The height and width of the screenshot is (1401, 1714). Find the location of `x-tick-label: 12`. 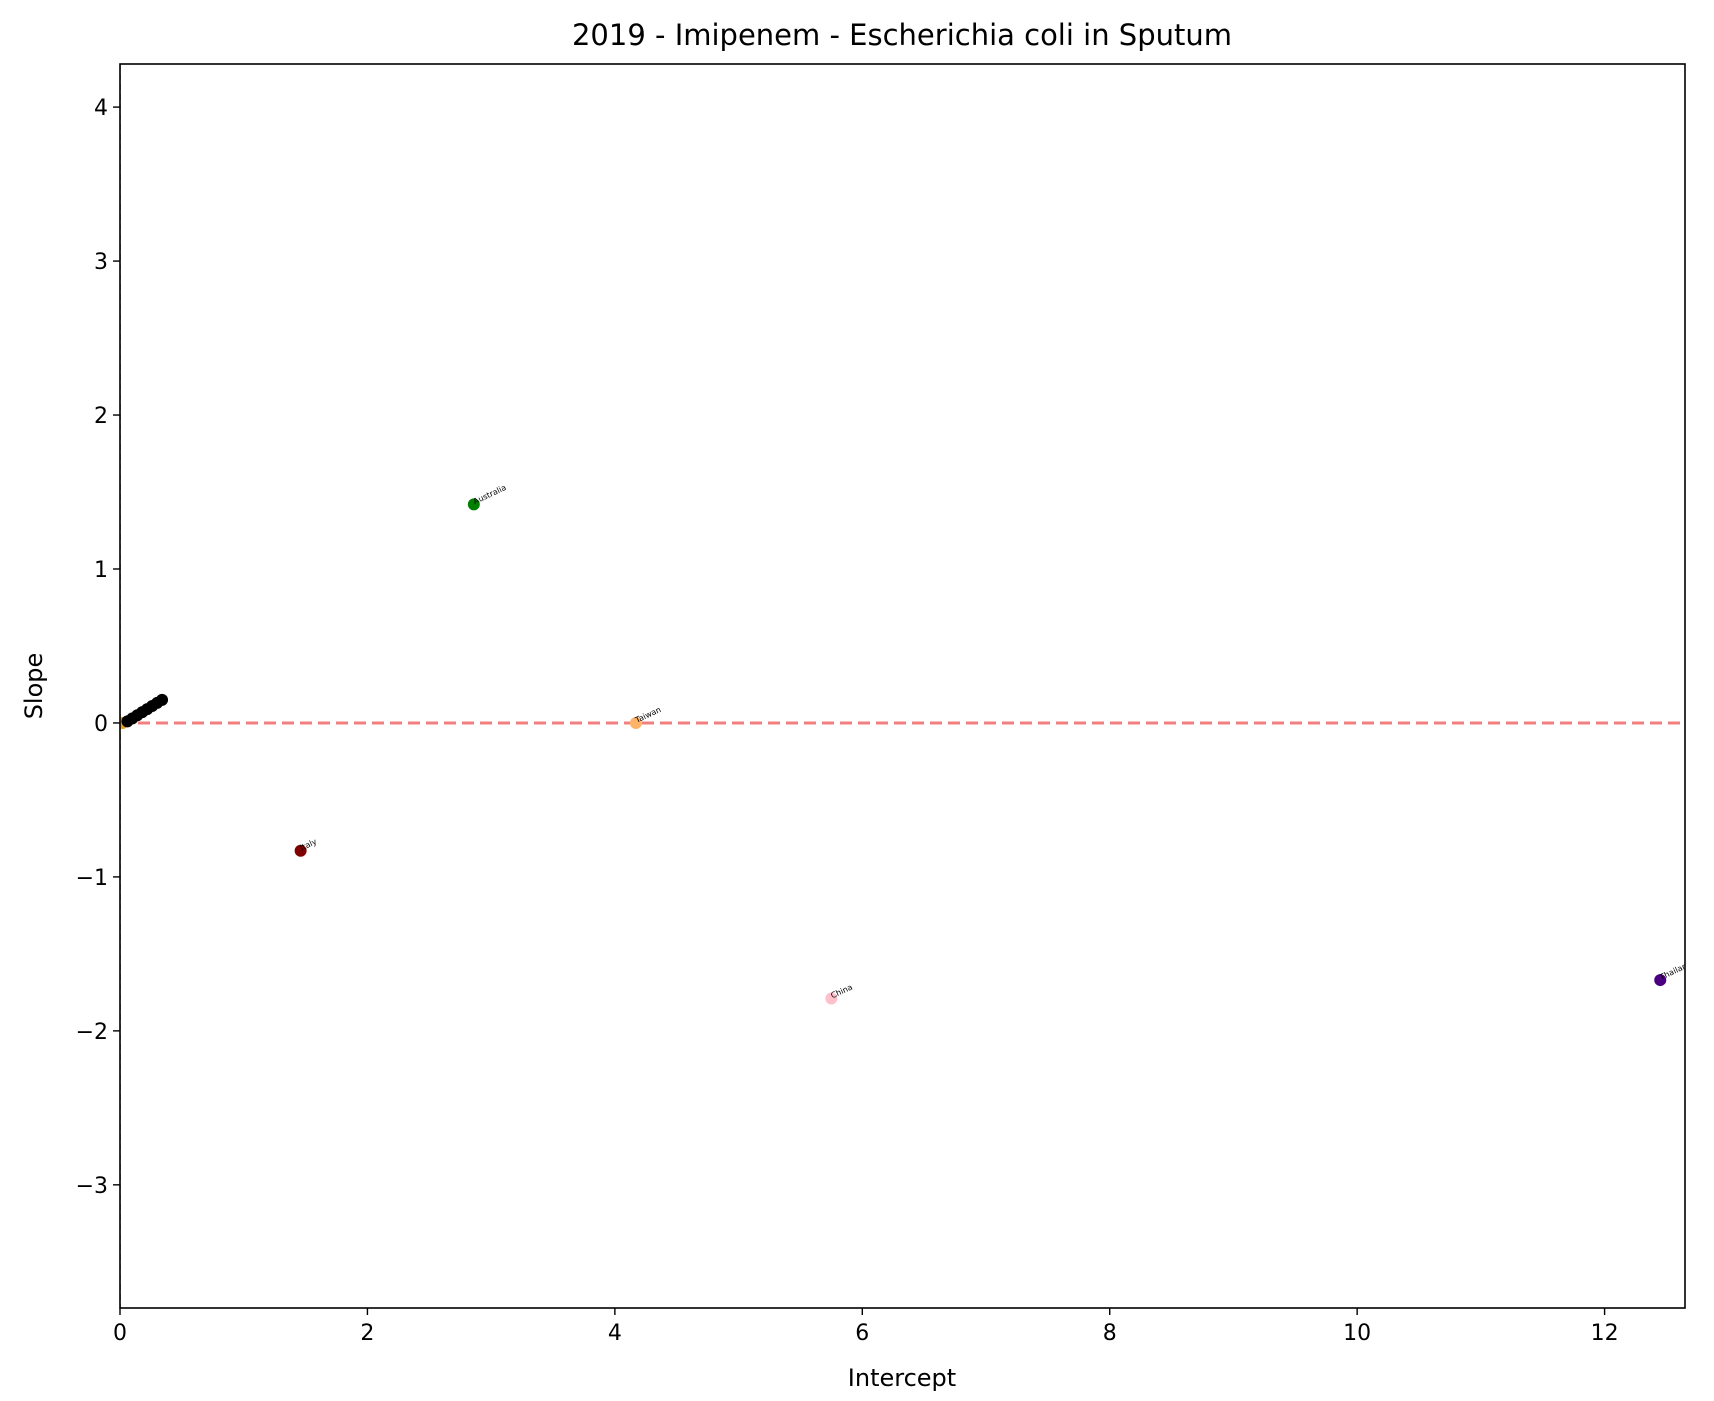

x-tick-label: 12 is located at coordinates (1605, 1333).